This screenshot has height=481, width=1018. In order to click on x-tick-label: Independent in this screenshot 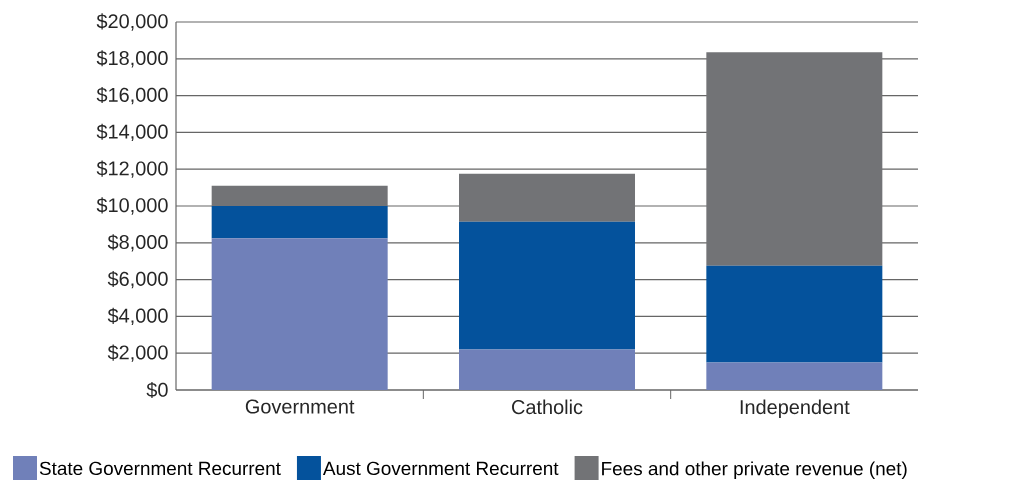, I will do `click(795, 409)`.